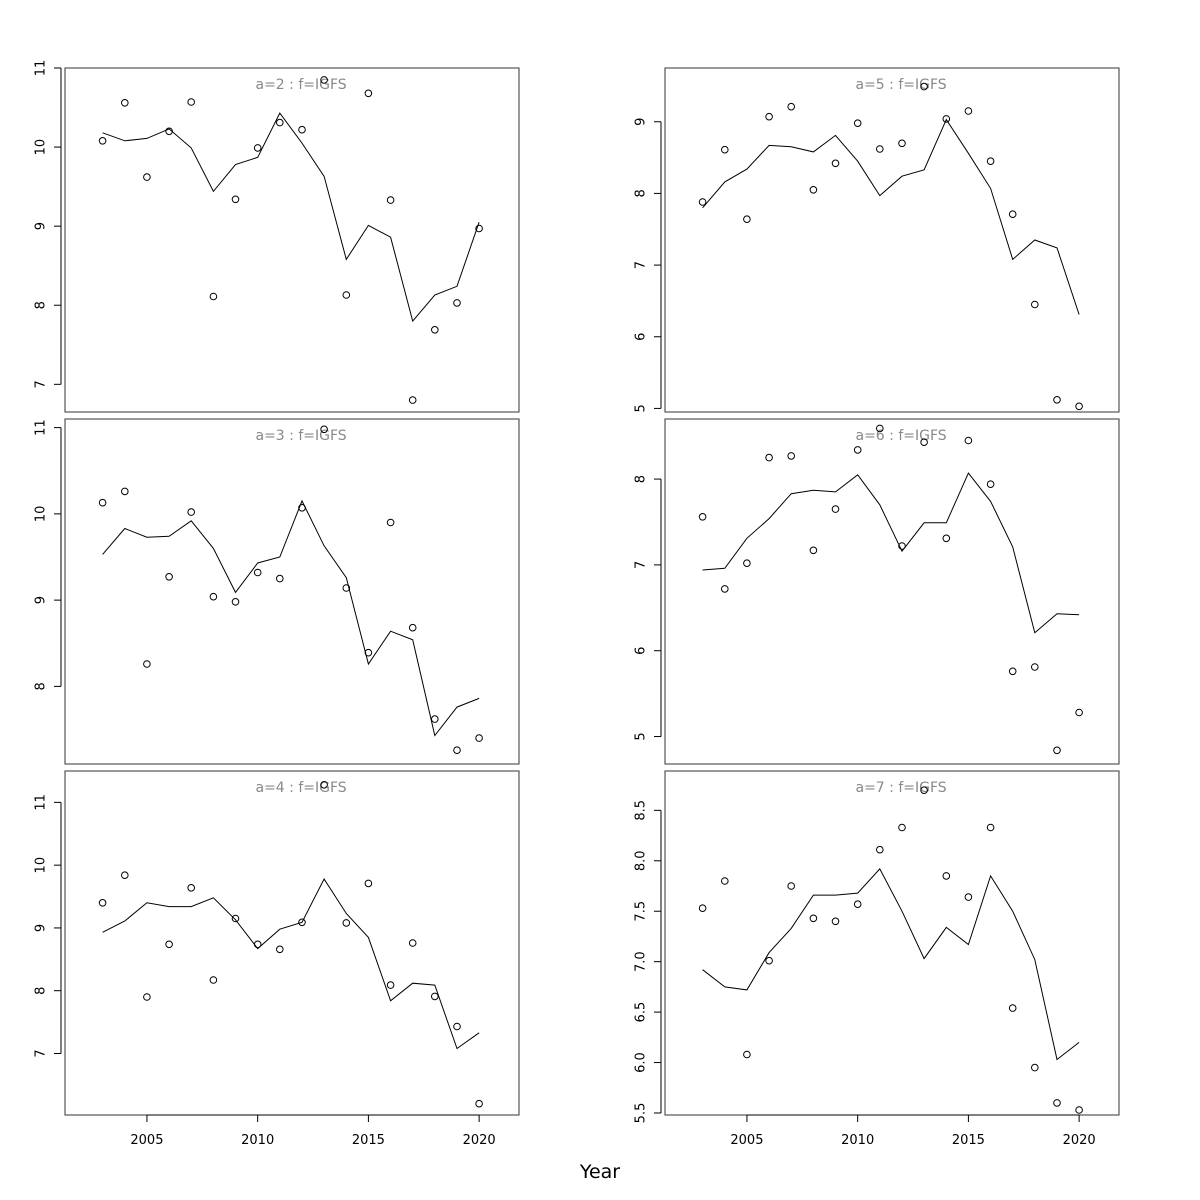 The width and height of the screenshot is (1200, 1200). I want to click on x-tick-label: 2015, so click(968, 1140).